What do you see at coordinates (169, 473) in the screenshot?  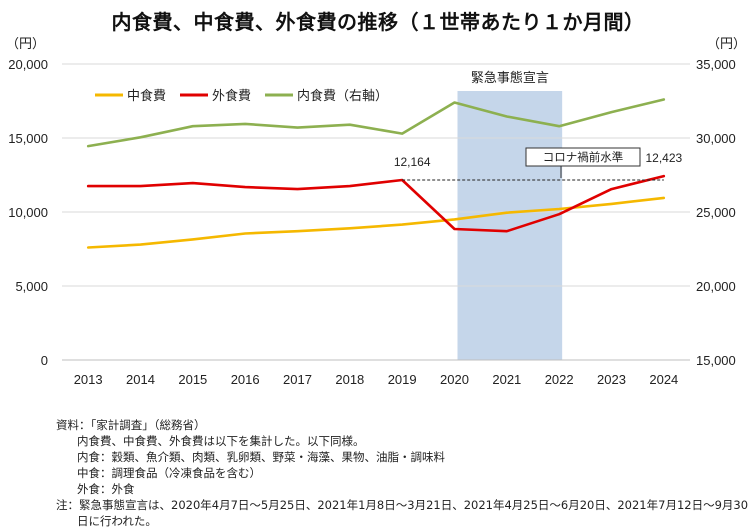 I see `notes-line-3: 中食：調理食品（冷凍食品を含む）` at bounding box center [169, 473].